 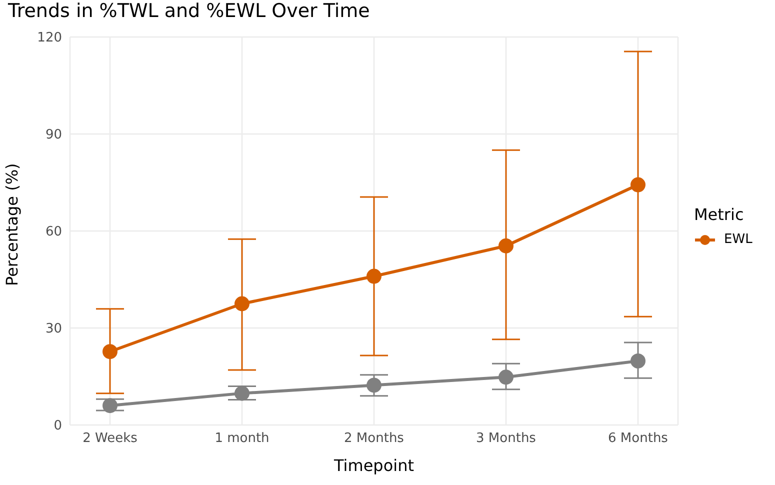 I want to click on x-tick-label: 6 Months, so click(x=638, y=438).